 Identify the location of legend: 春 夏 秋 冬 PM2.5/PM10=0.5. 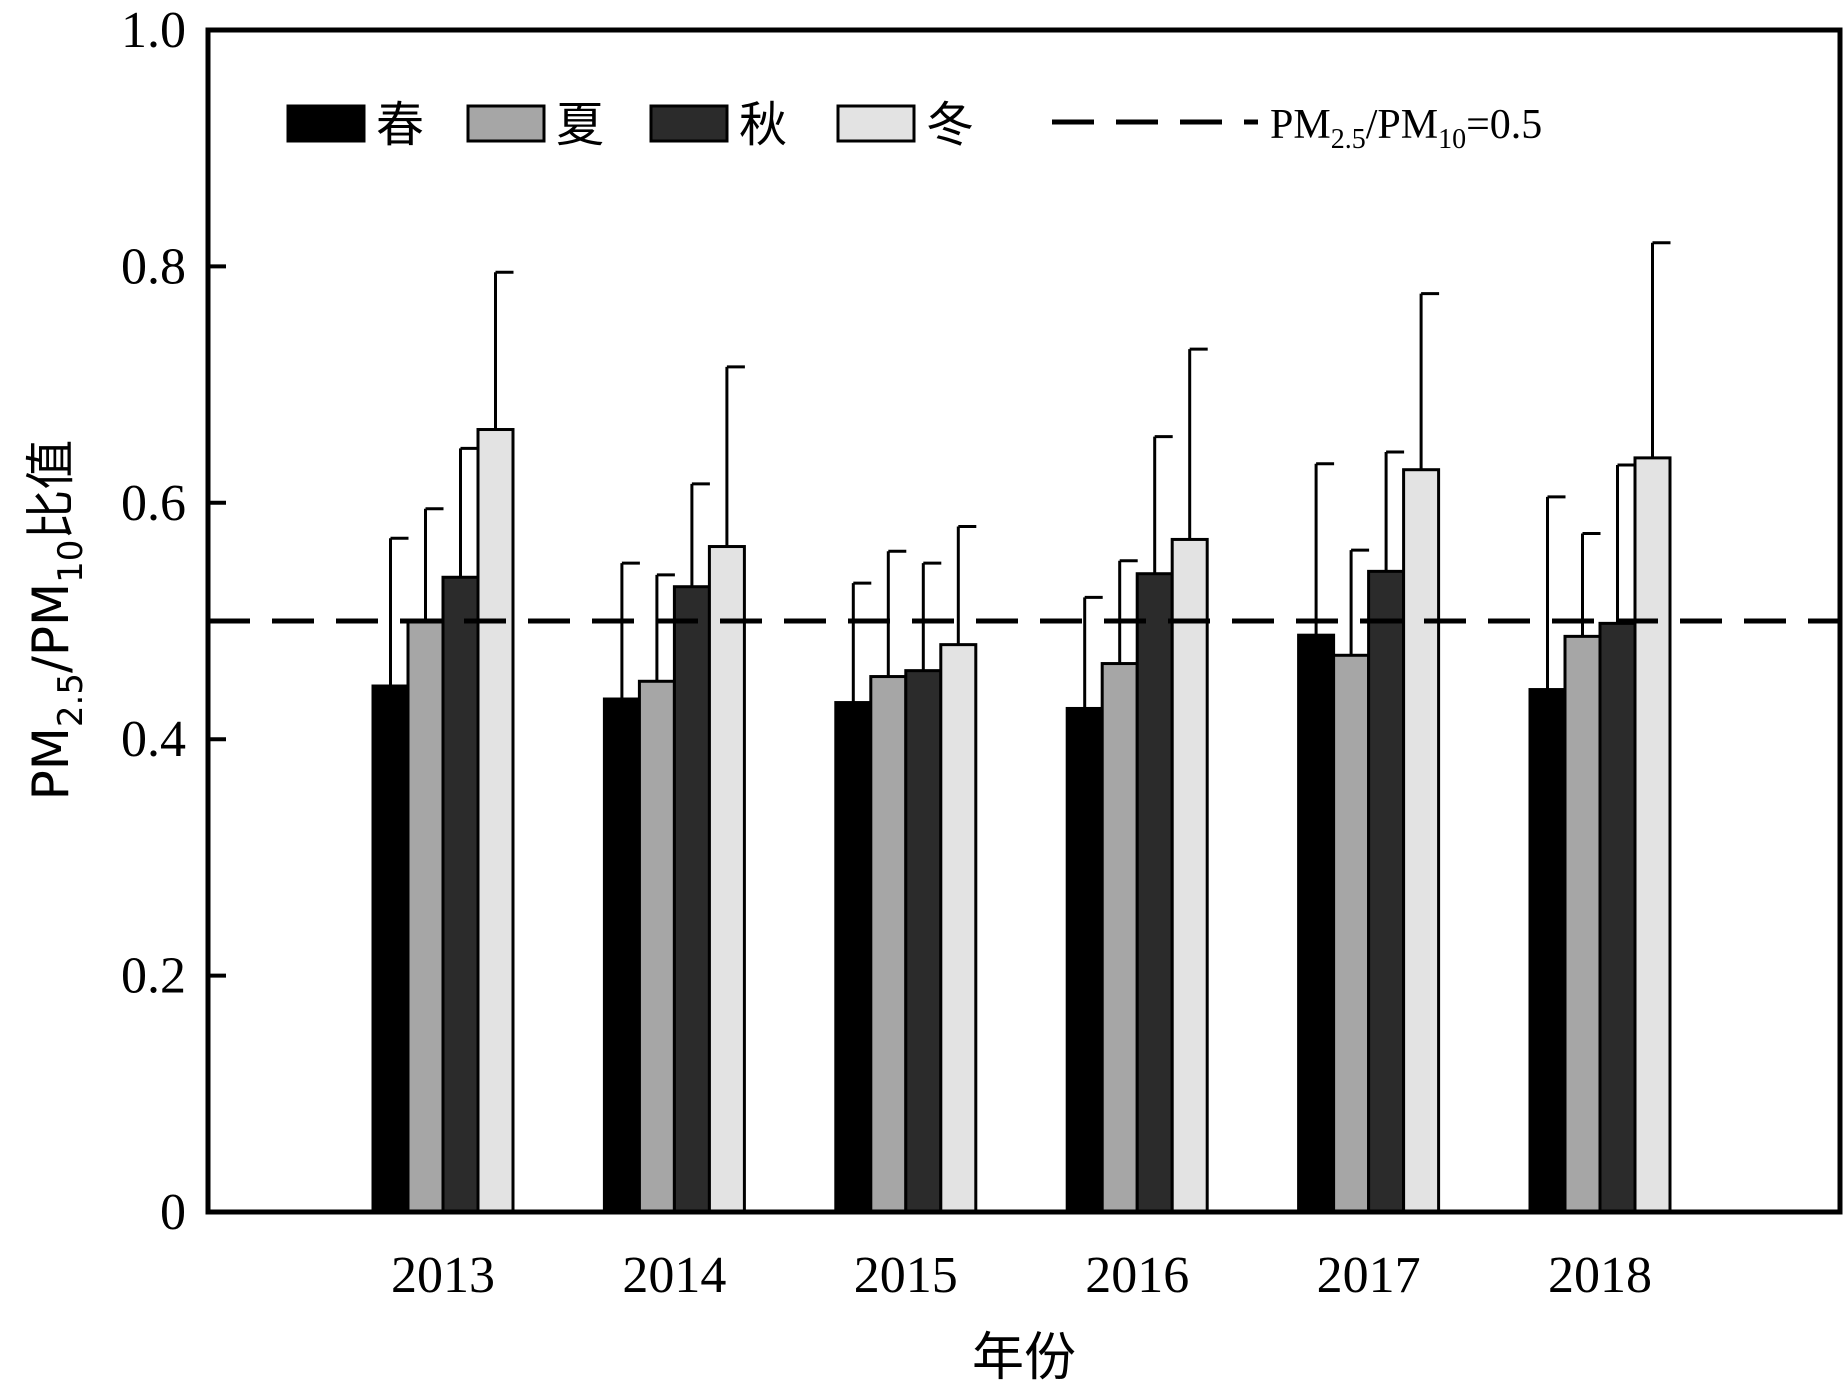
(914, 127).